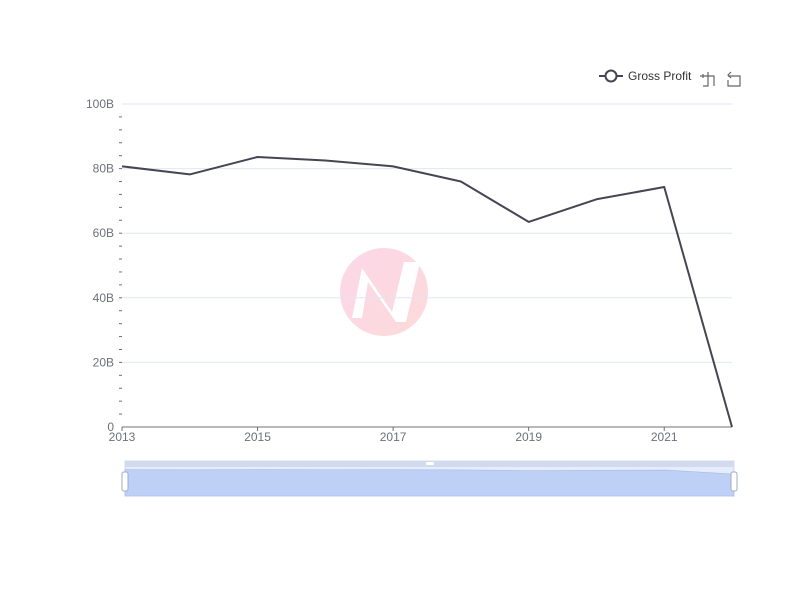  What do you see at coordinates (393, 429) in the screenshot?
I see `x-axis-ticks` at bounding box center [393, 429].